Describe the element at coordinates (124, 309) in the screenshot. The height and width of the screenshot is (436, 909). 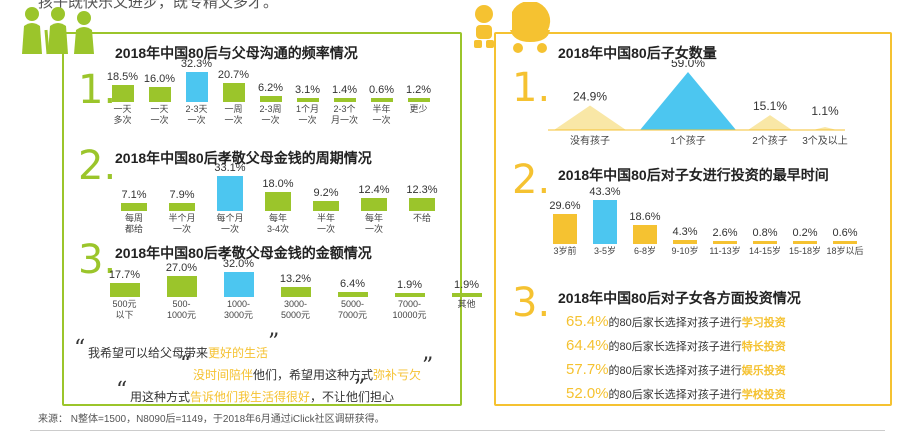
I see `category-label: 500元 以下` at that location.